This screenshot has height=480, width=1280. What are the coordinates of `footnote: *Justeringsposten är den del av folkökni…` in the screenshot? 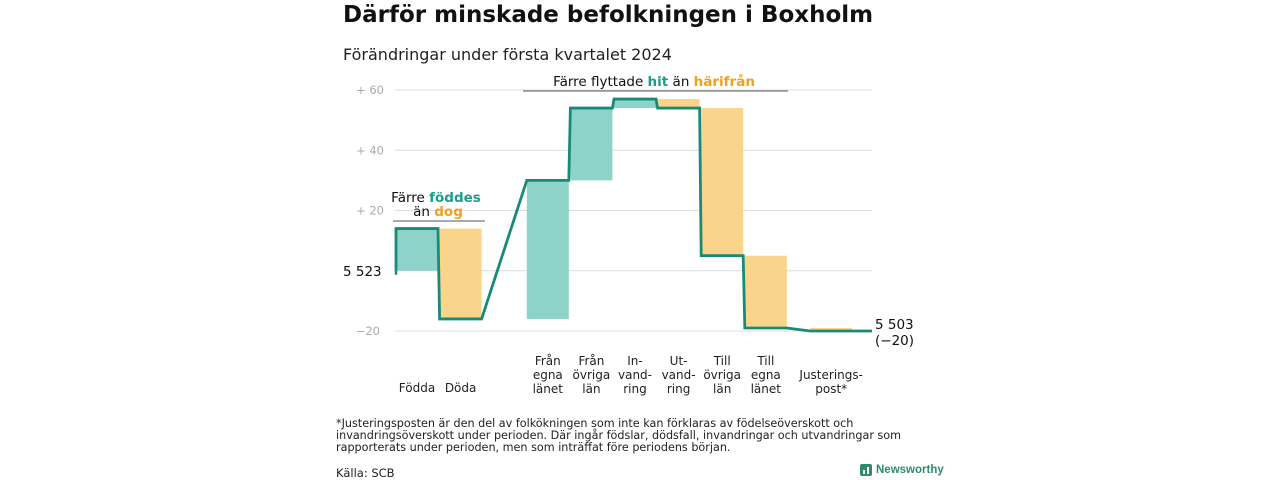 It's located at (619, 435).